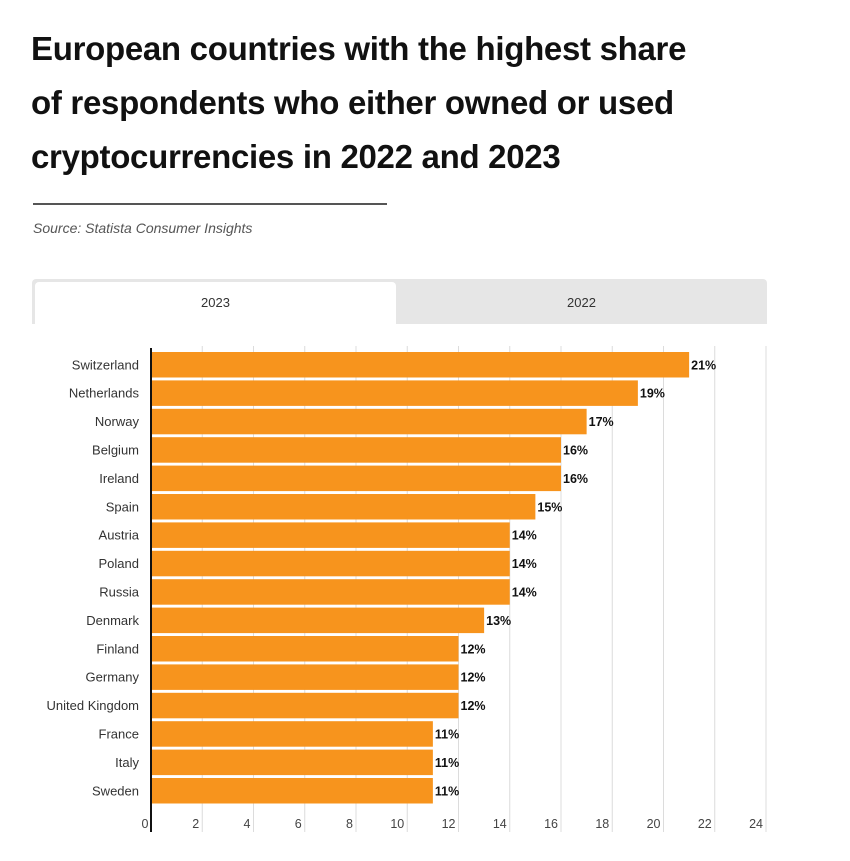  What do you see at coordinates (449, 824) in the screenshot?
I see `x-tick-label: 12` at bounding box center [449, 824].